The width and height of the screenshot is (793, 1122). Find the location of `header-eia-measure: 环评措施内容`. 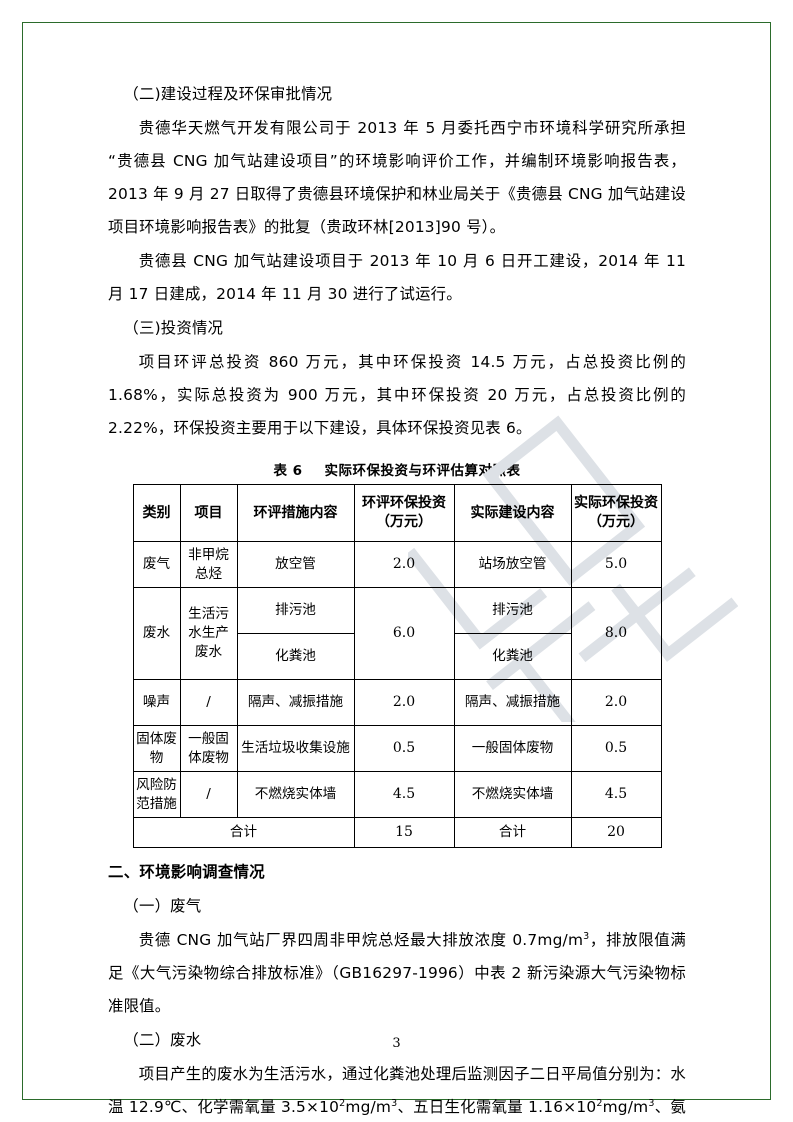

header-eia-measure: 环评措施内容 is located at coordinates (295, 513).